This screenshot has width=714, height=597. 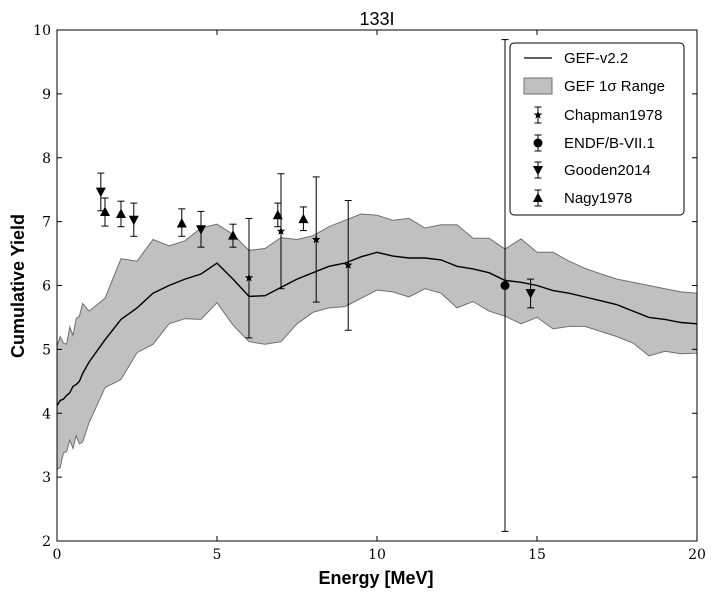 I want to click on x-tick-label: 5, so click(x=217, y=555).